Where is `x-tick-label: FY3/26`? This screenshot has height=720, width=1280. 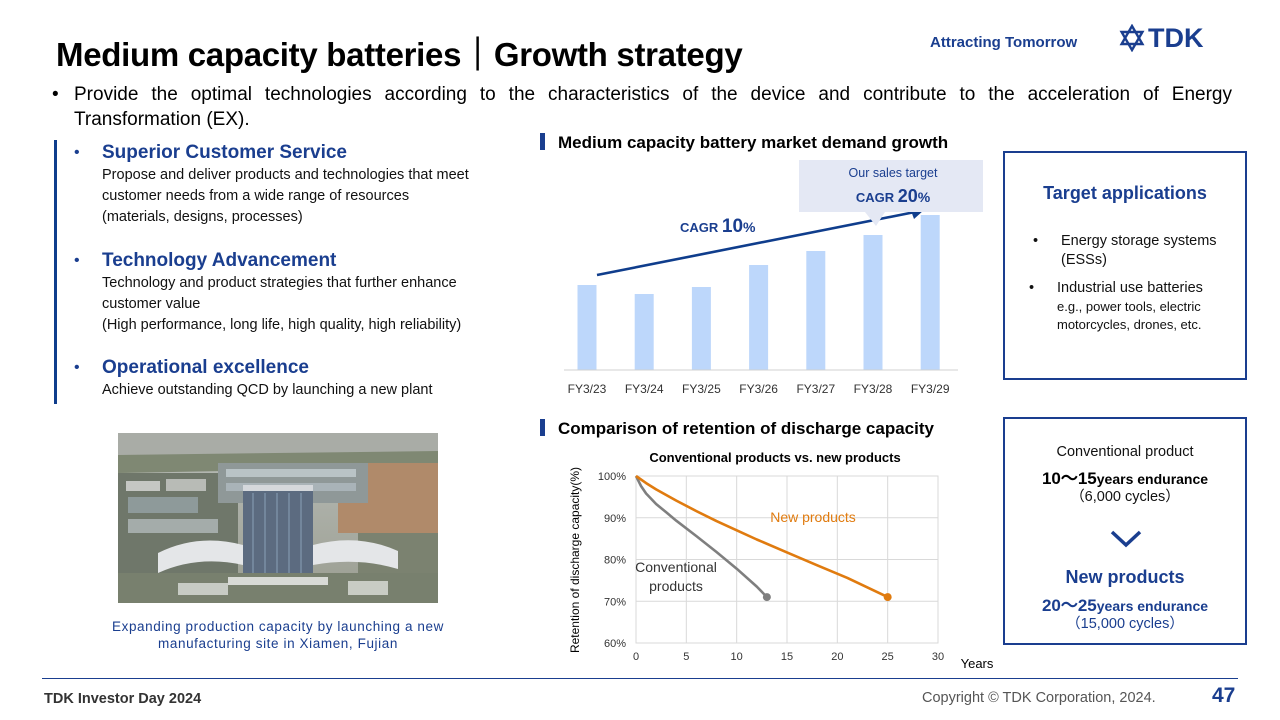 x-tick-label: FY3/26 is located at coordinates (758, 389).